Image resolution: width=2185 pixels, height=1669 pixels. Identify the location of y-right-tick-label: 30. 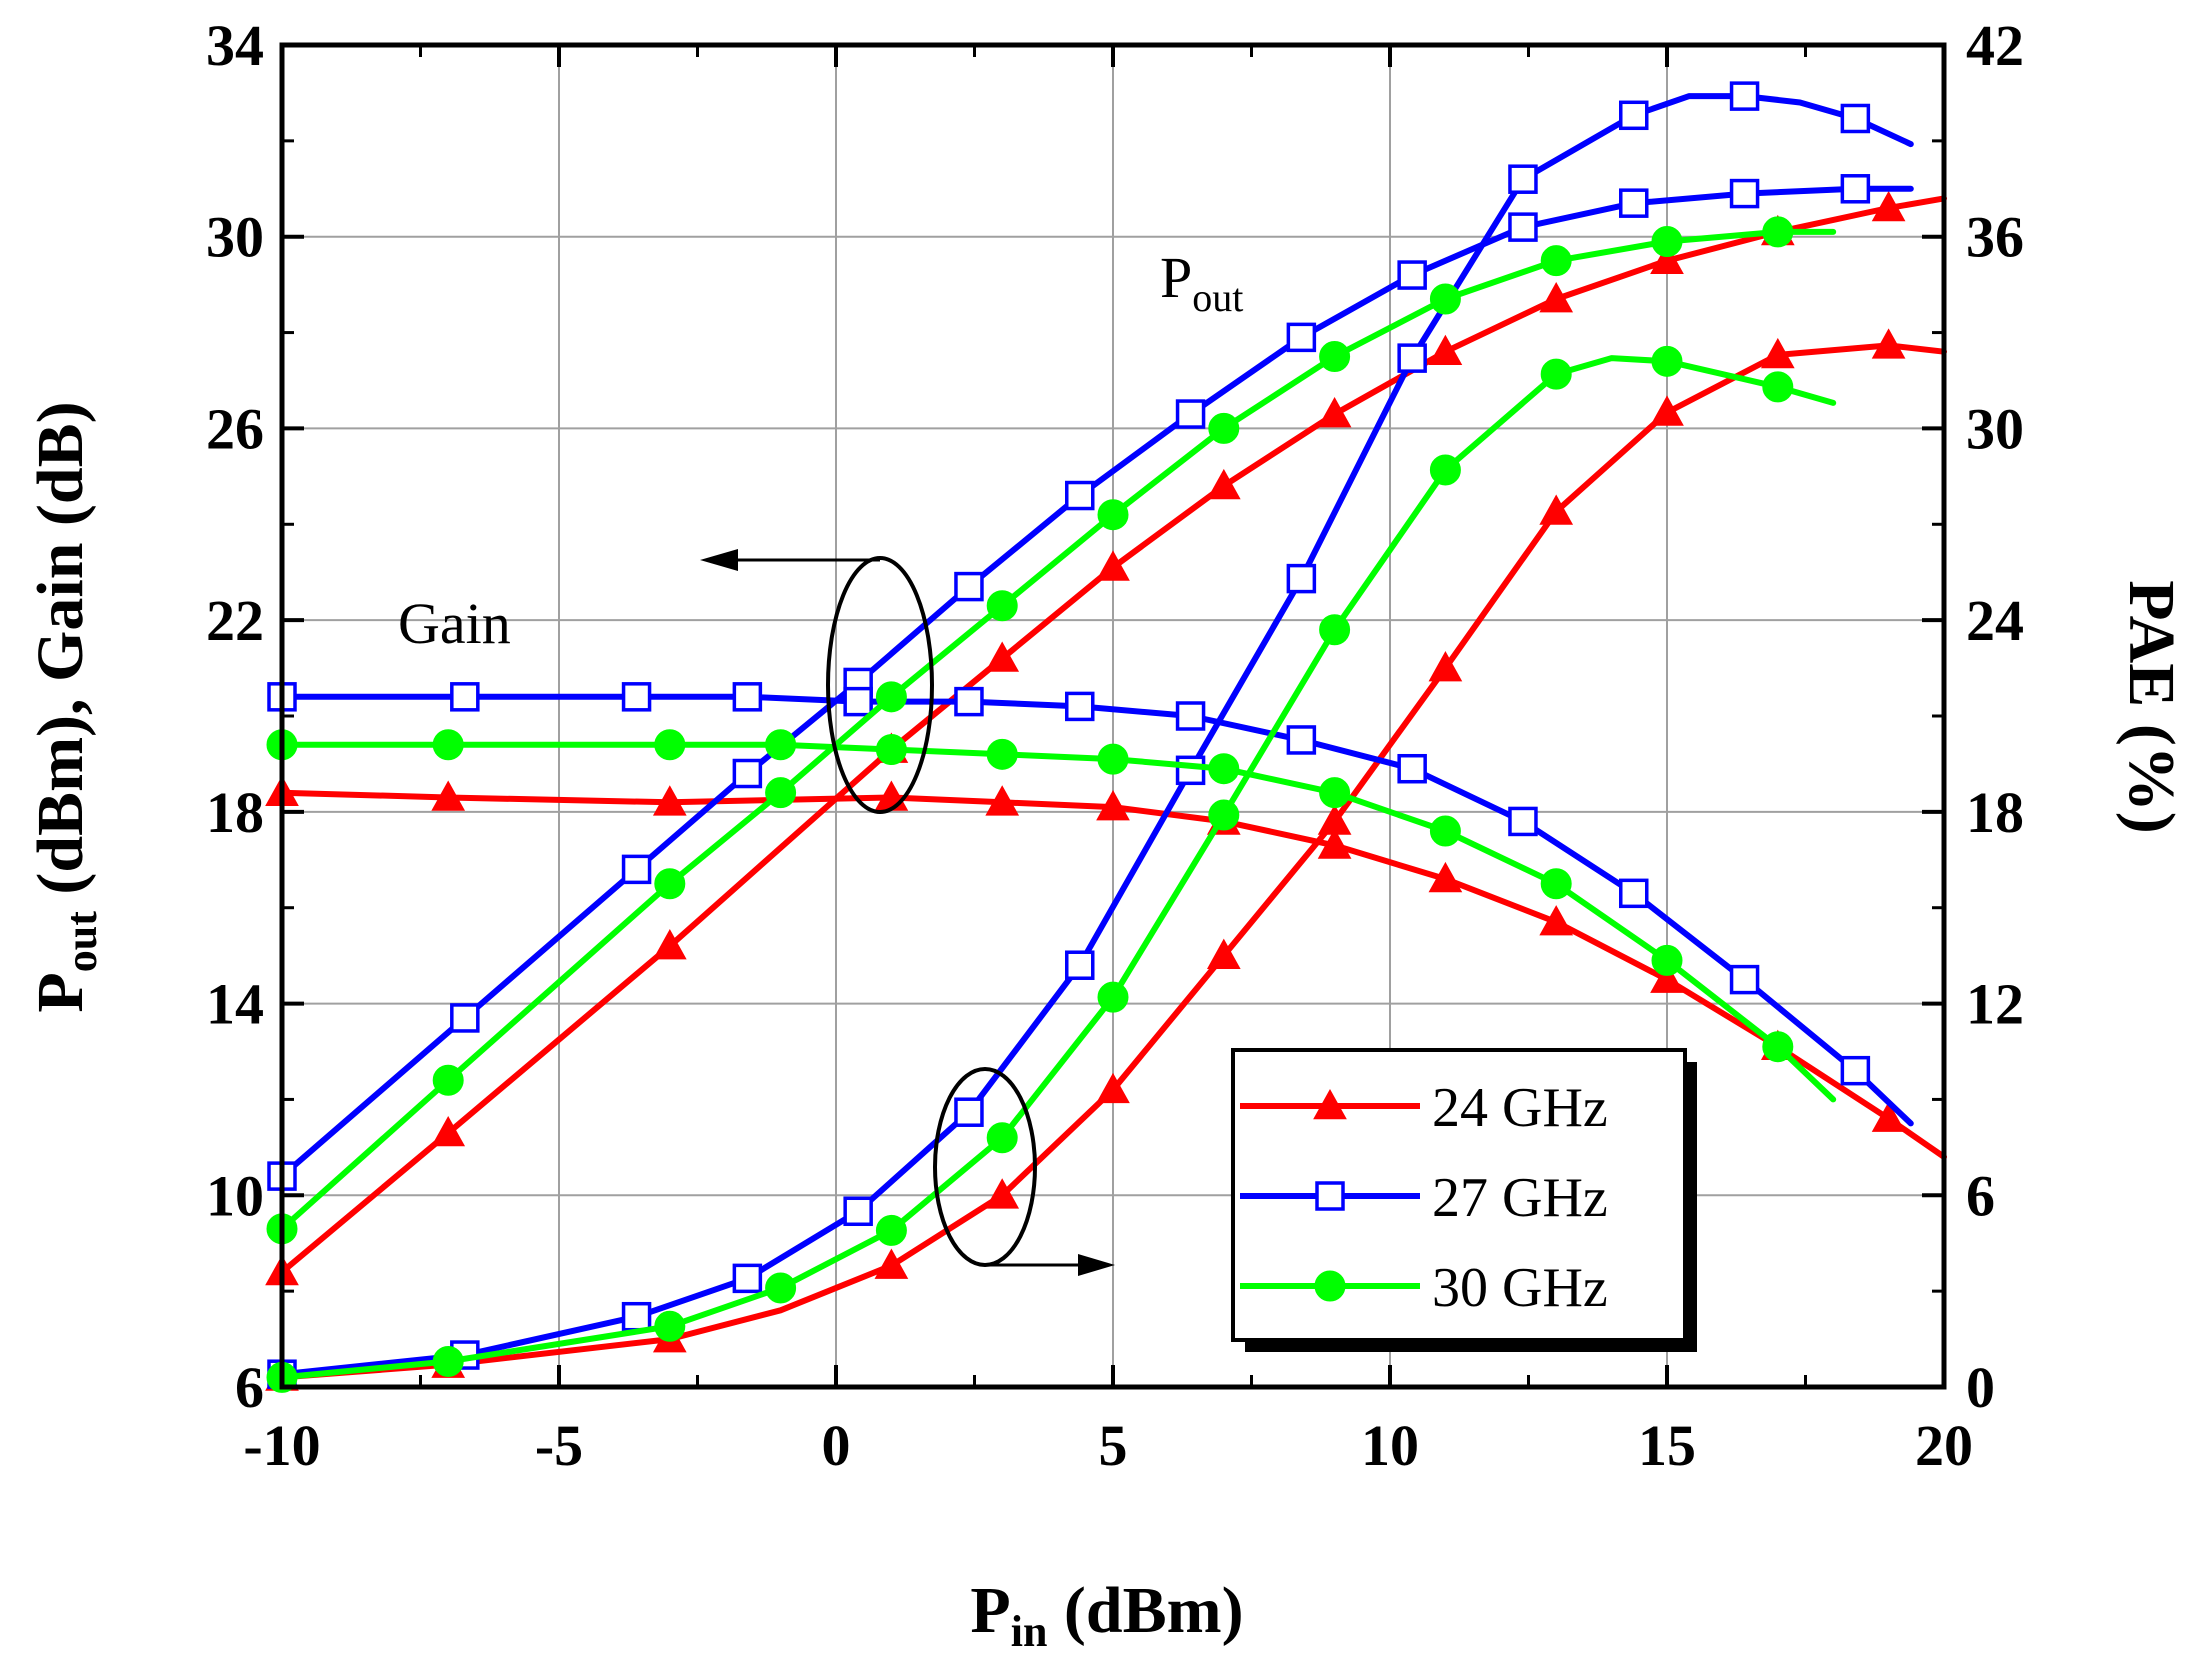
(1995, 428).